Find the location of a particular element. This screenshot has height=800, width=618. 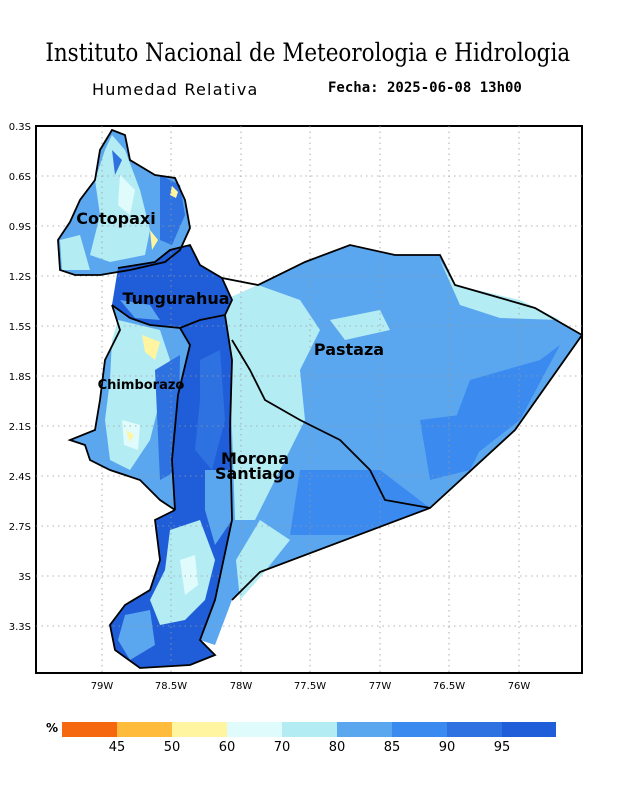

legend-label: 90 is located at coordinates (447, 747).